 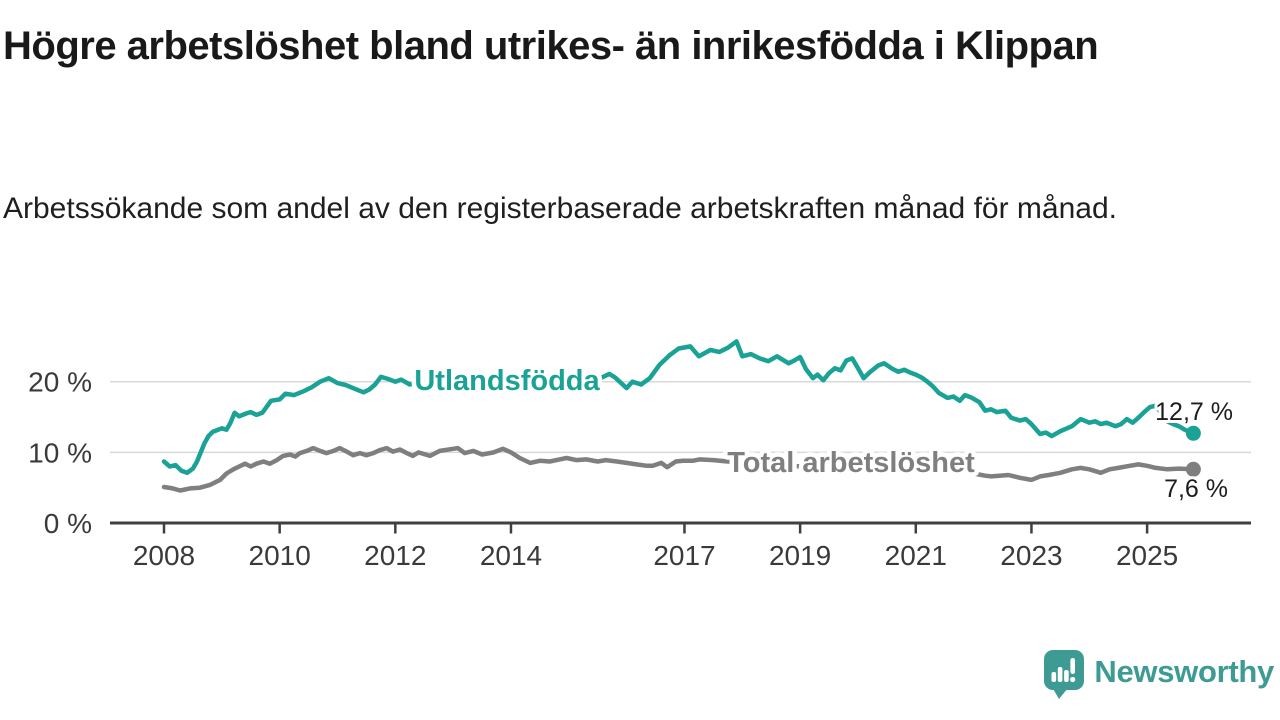 I want to click on y-axis-tick-label: 0 %, so click(x=68, y=523).